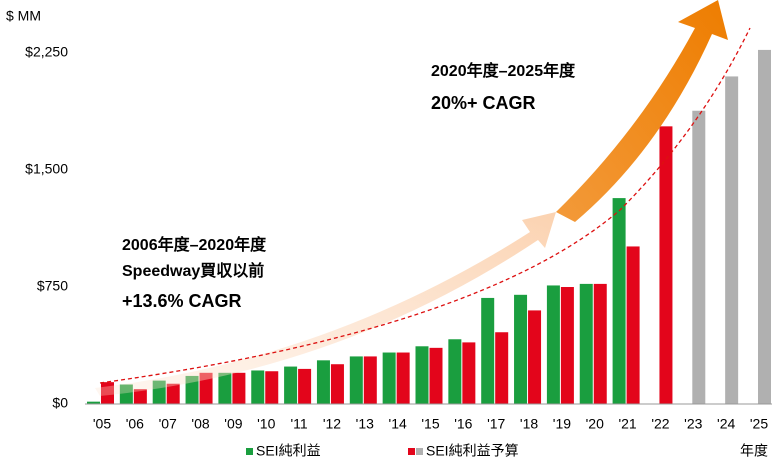 The height and width of the screenshot is (466, 774). Describe the element at coordinates (627, 424) in the screenshot. I see `x-tick-label: '21` at that location.